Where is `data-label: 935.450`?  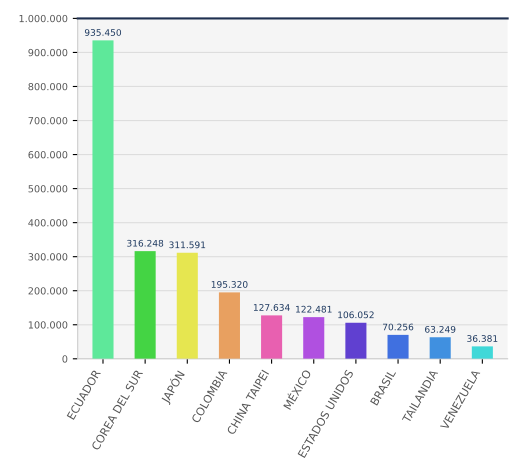 data-label: 935.450 is located at coordinates (103, 32).